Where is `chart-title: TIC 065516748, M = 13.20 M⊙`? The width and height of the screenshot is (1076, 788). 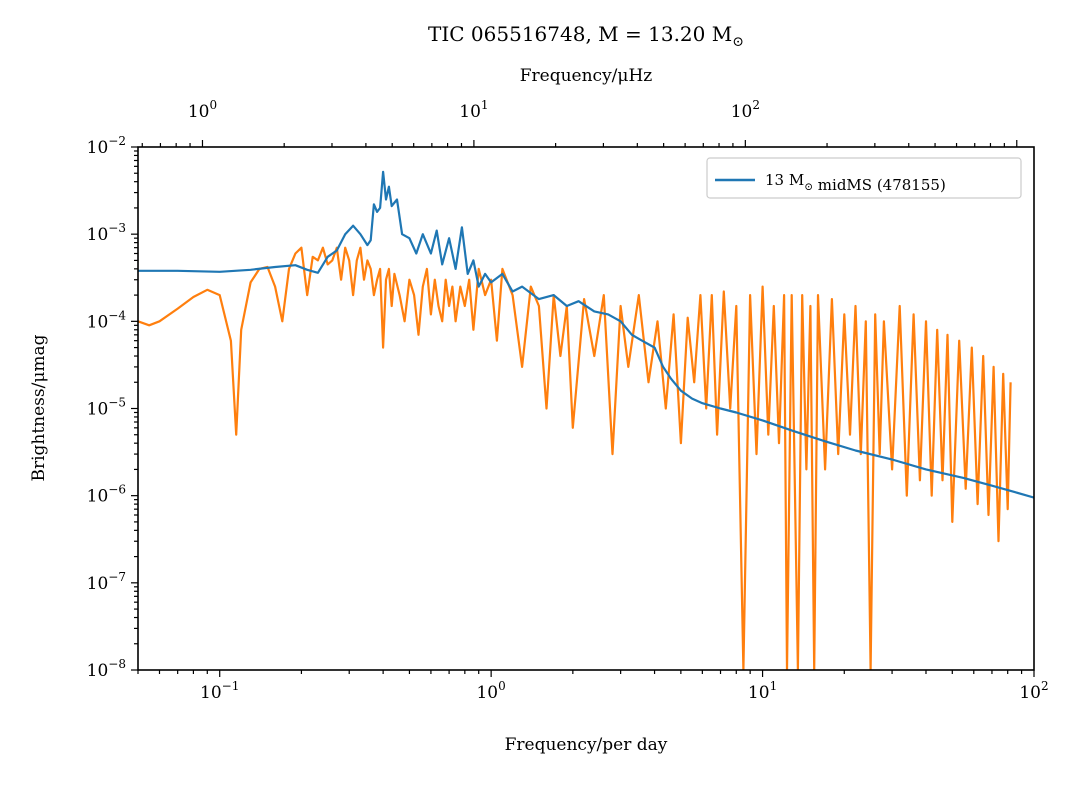
chart-title: TIC 065516748, M = 13.20 M⊙ is located at coordinates (586, 36).